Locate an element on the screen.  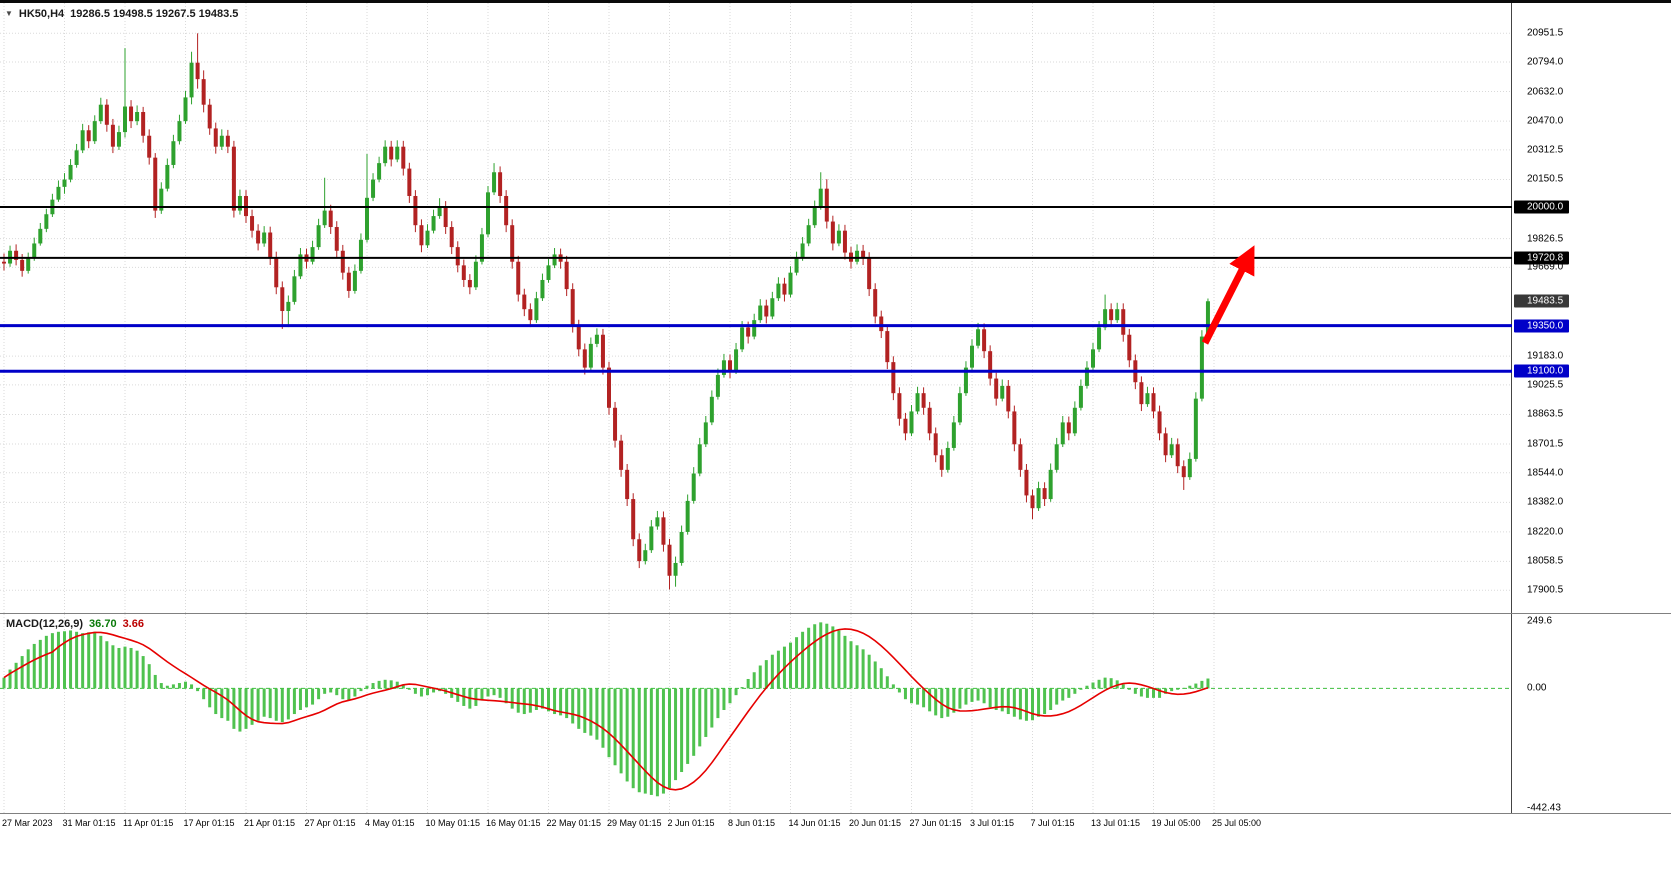
time-axis-label: 19 Jul 05:00 is located at coordinates (1176, 823).